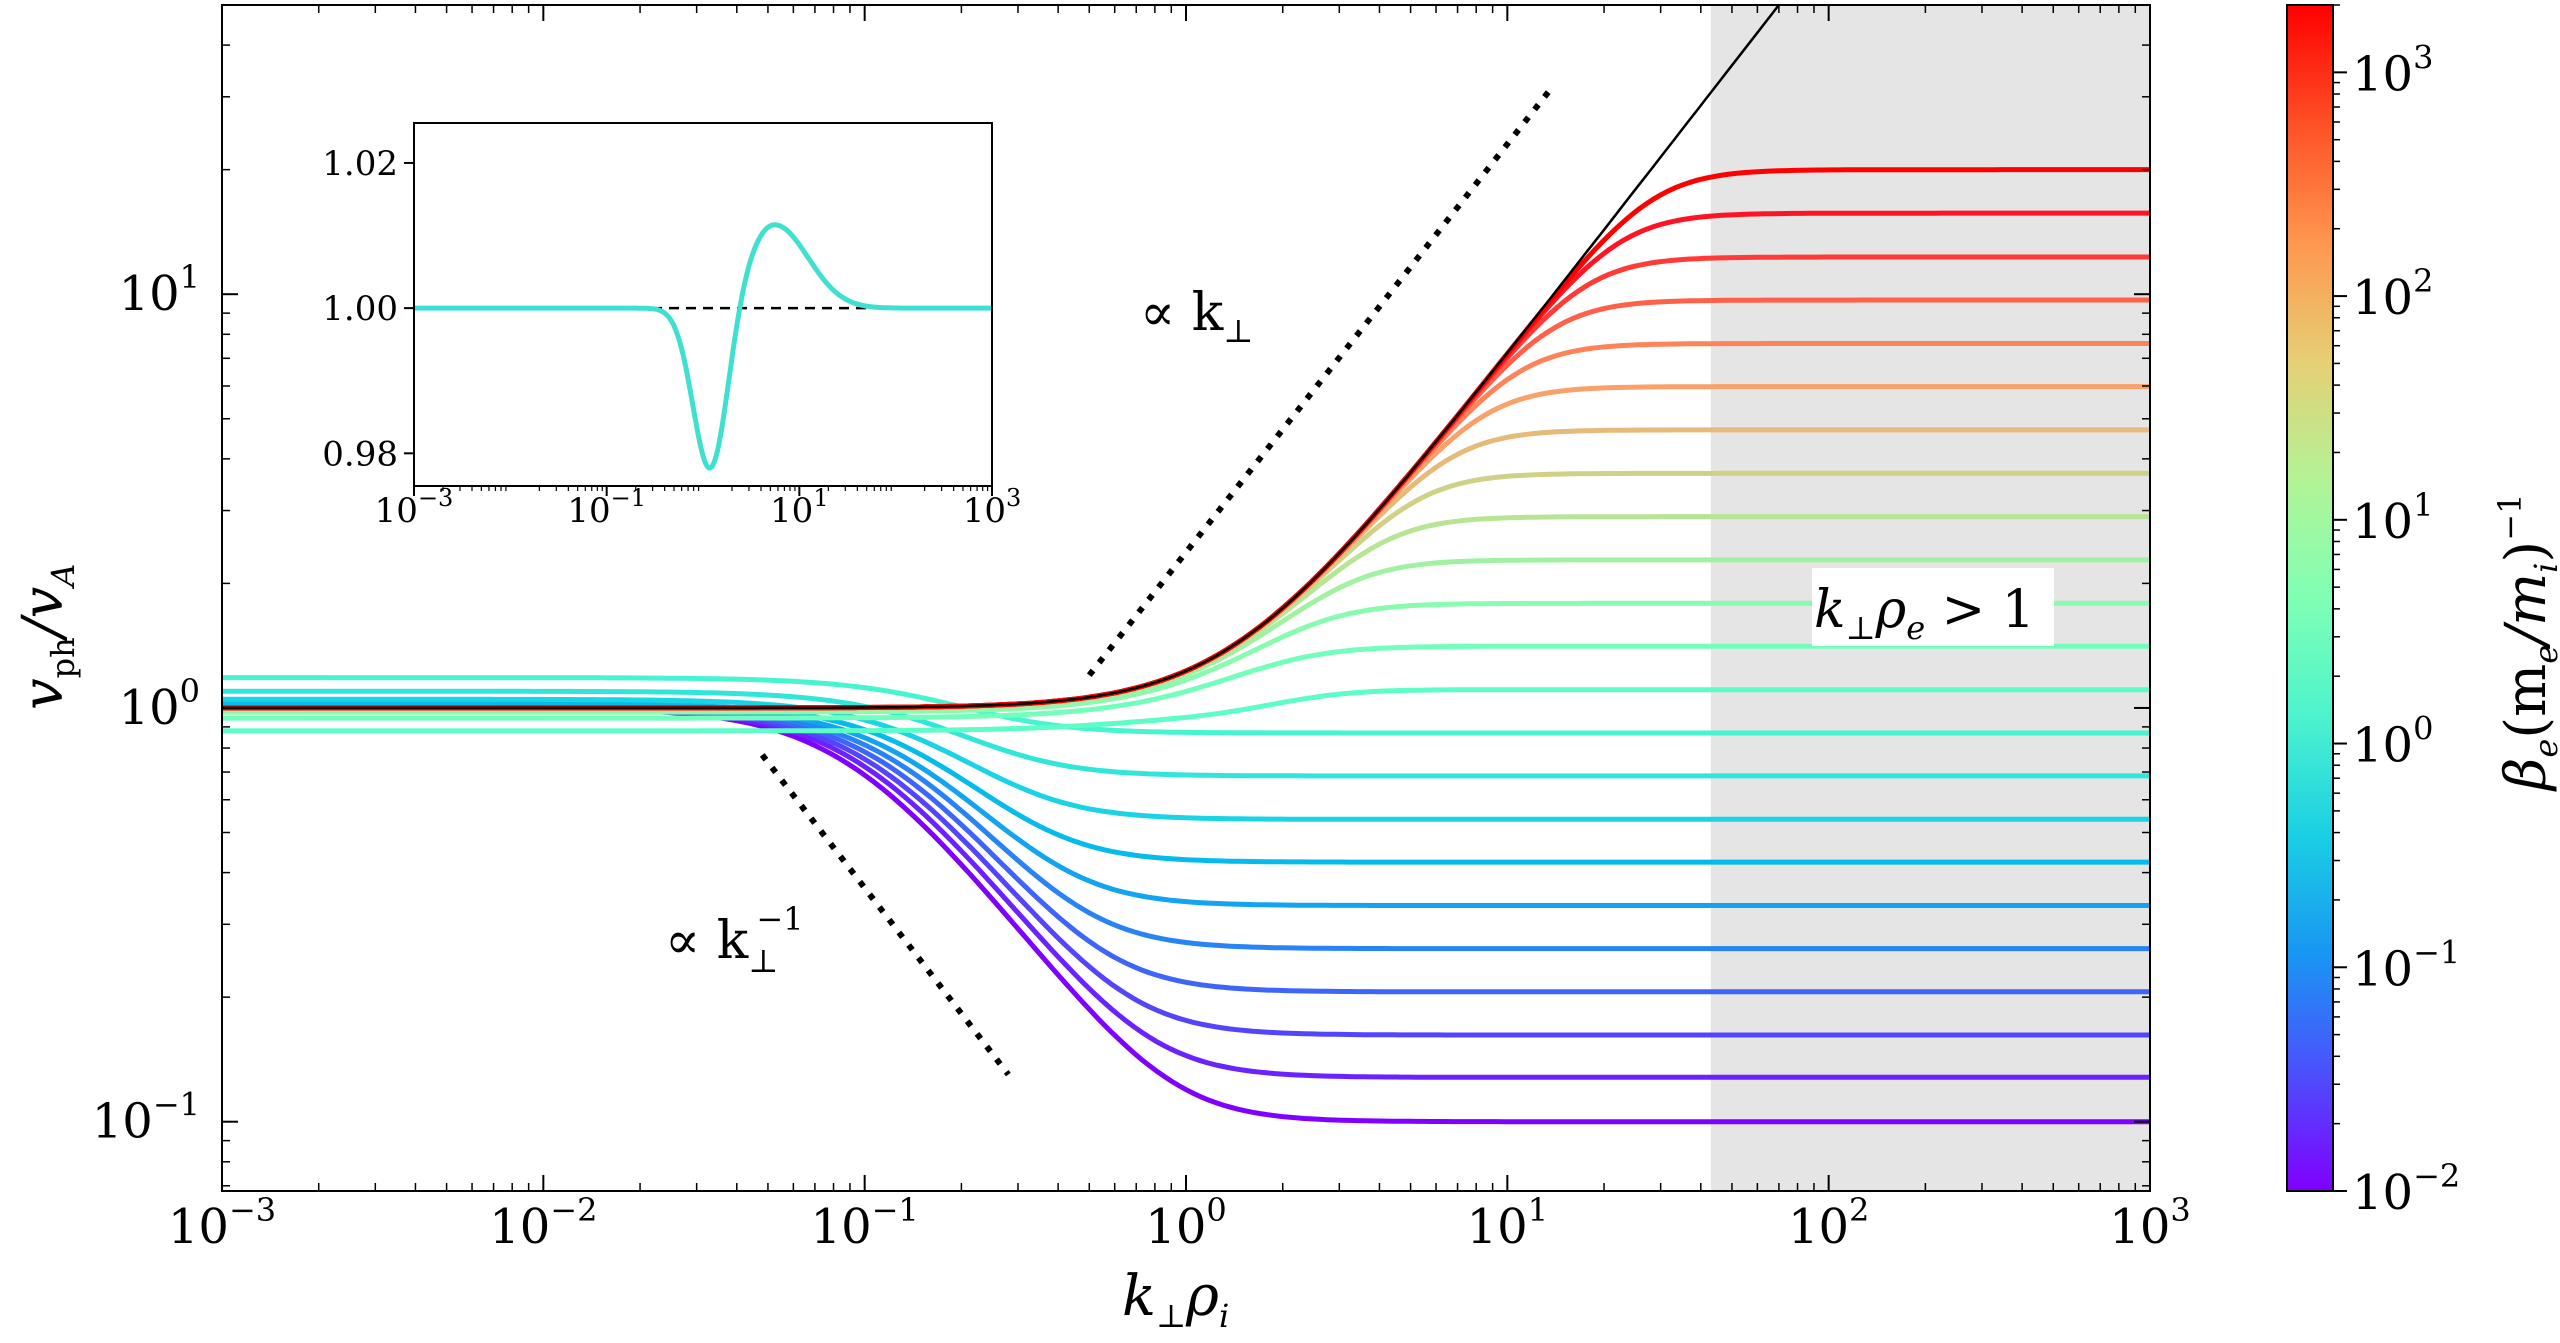 This screenshot has width=2560, height=1343. I want to click on inset-y-tick-label-0: 0.98, so click(360, 454).